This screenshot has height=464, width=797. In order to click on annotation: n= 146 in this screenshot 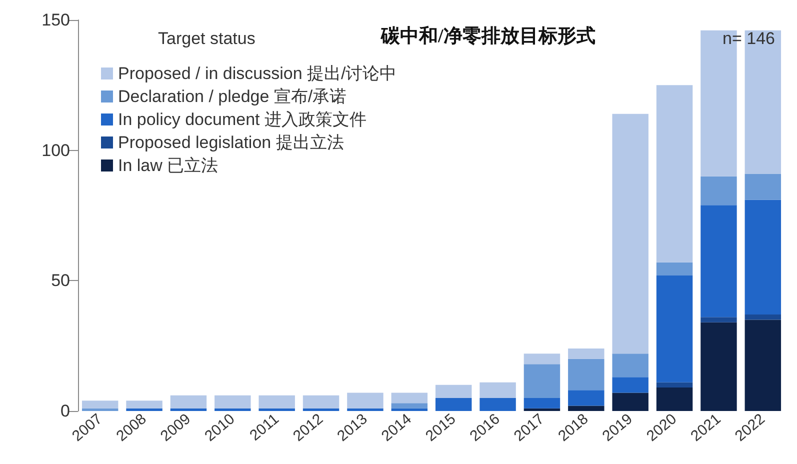, I will do `click(749, 38)`.